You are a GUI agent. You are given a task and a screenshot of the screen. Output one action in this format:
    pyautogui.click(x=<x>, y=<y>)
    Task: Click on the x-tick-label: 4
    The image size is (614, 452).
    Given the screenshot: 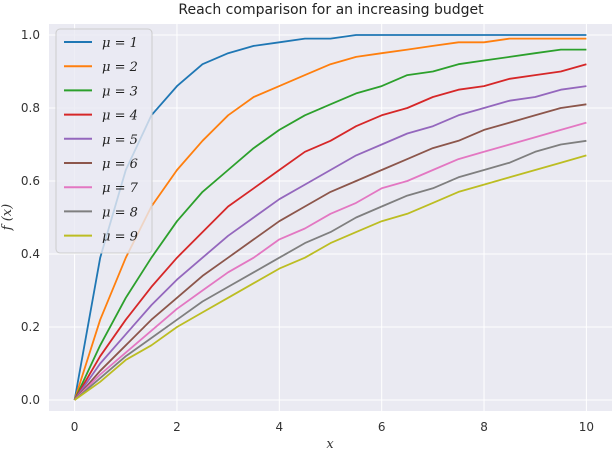 What is the action you would take?
    pyautogui.click(x=279, y=427)
    